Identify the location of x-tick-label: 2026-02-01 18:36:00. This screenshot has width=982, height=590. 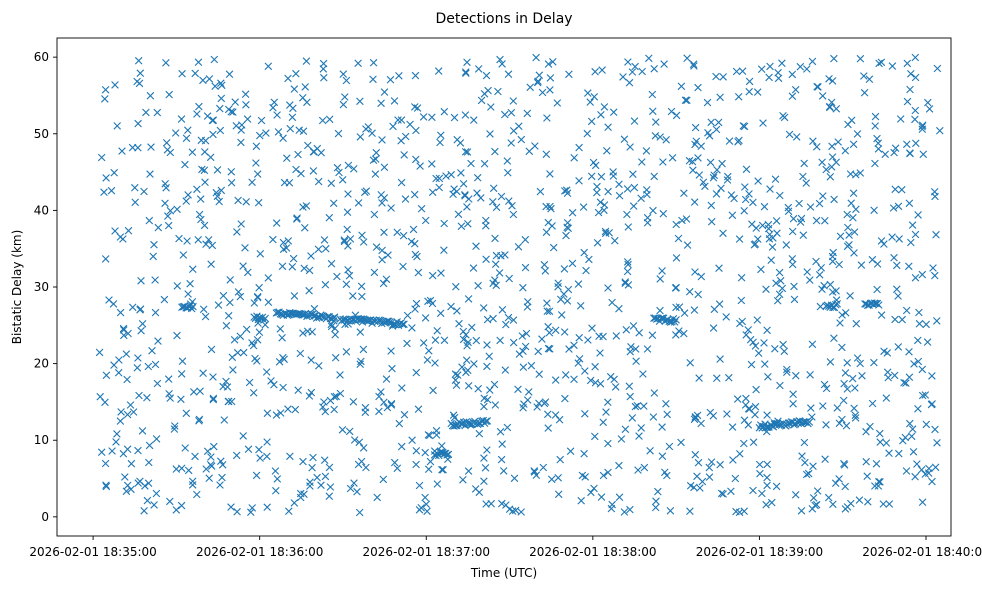
(259, 552).